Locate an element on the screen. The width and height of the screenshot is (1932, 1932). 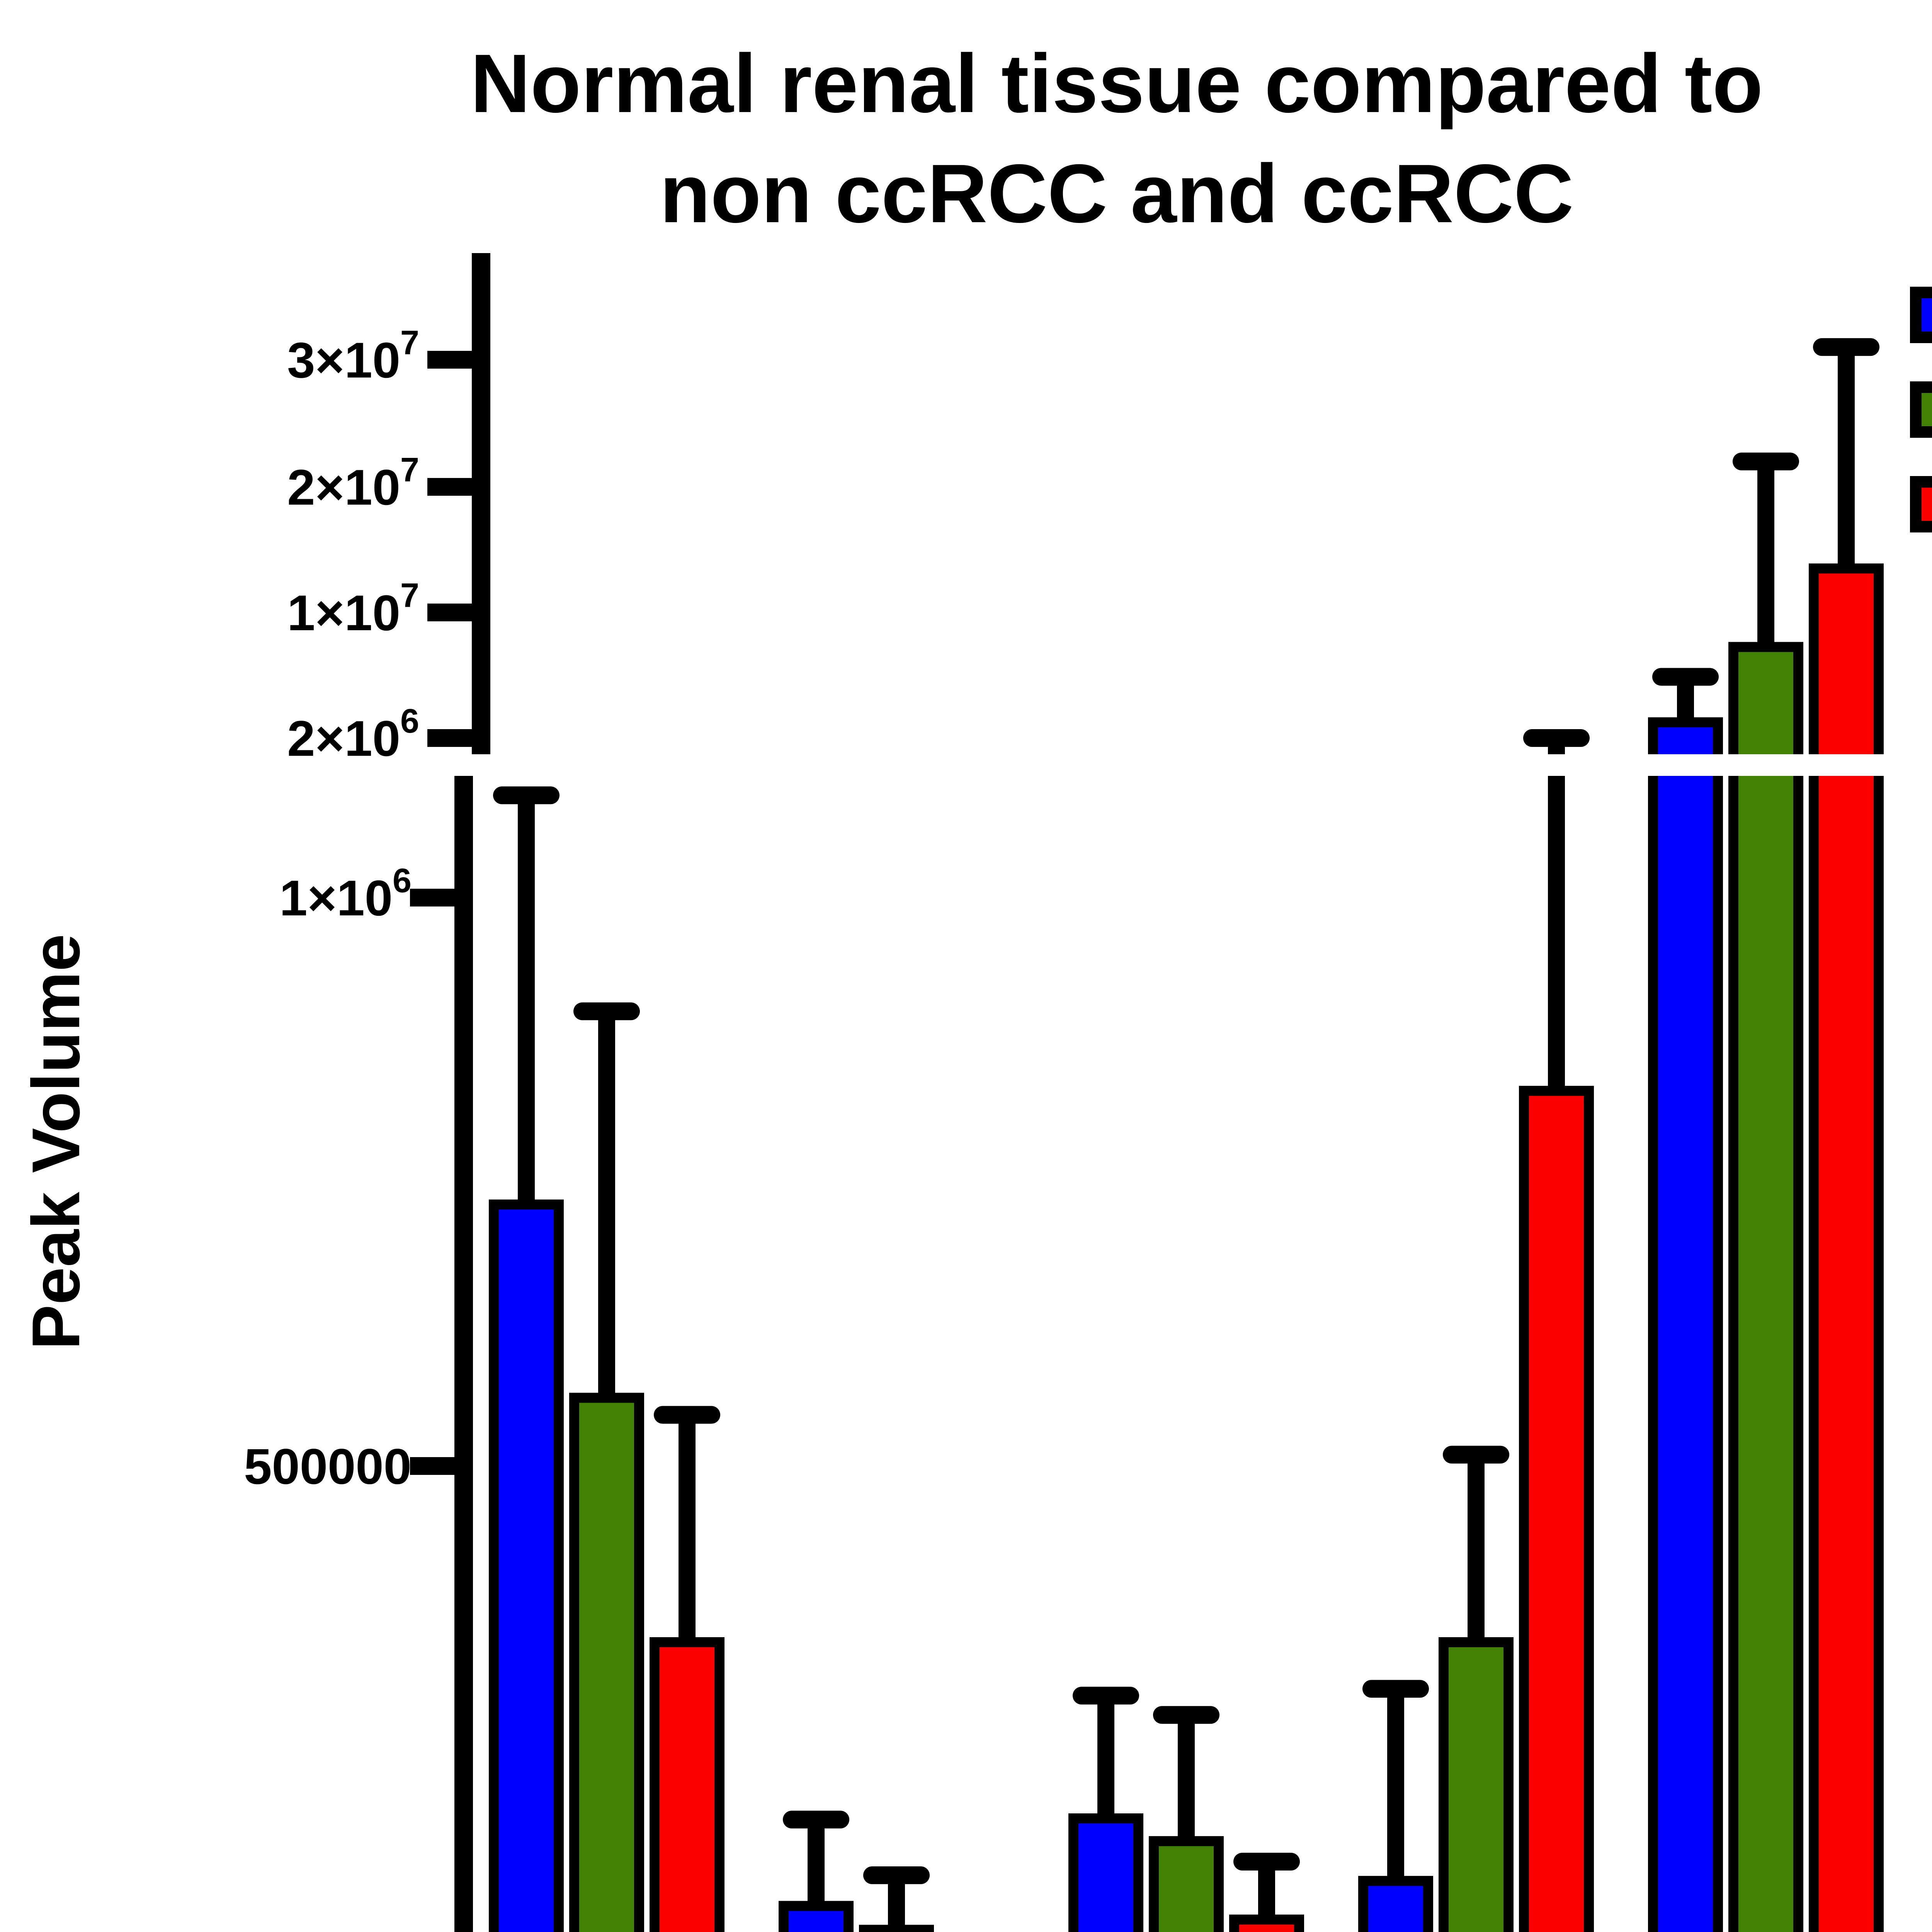
axis-break-gap is located at coordinates (1166, 765).